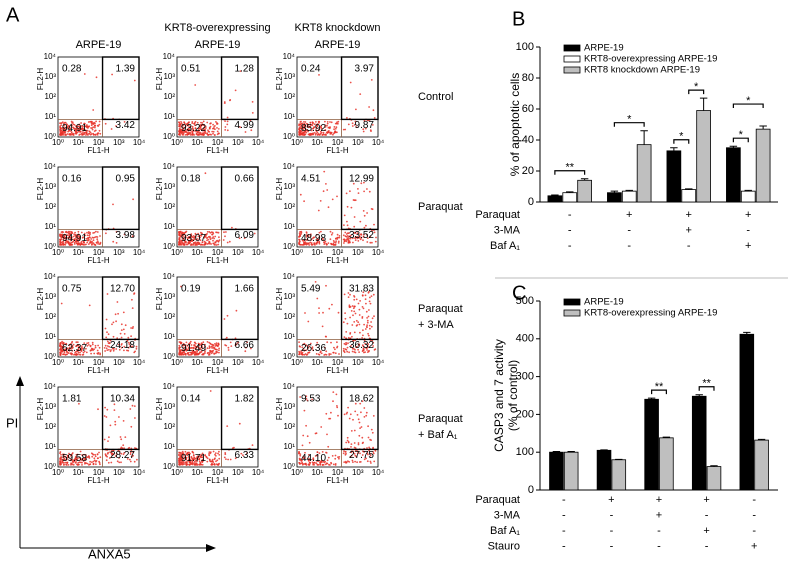 The image size is (788, 563). What do you see at coordinates (109, 553) in the screenshot?
I see `axis-label: ANXA5` at bounding box center [109, 553].